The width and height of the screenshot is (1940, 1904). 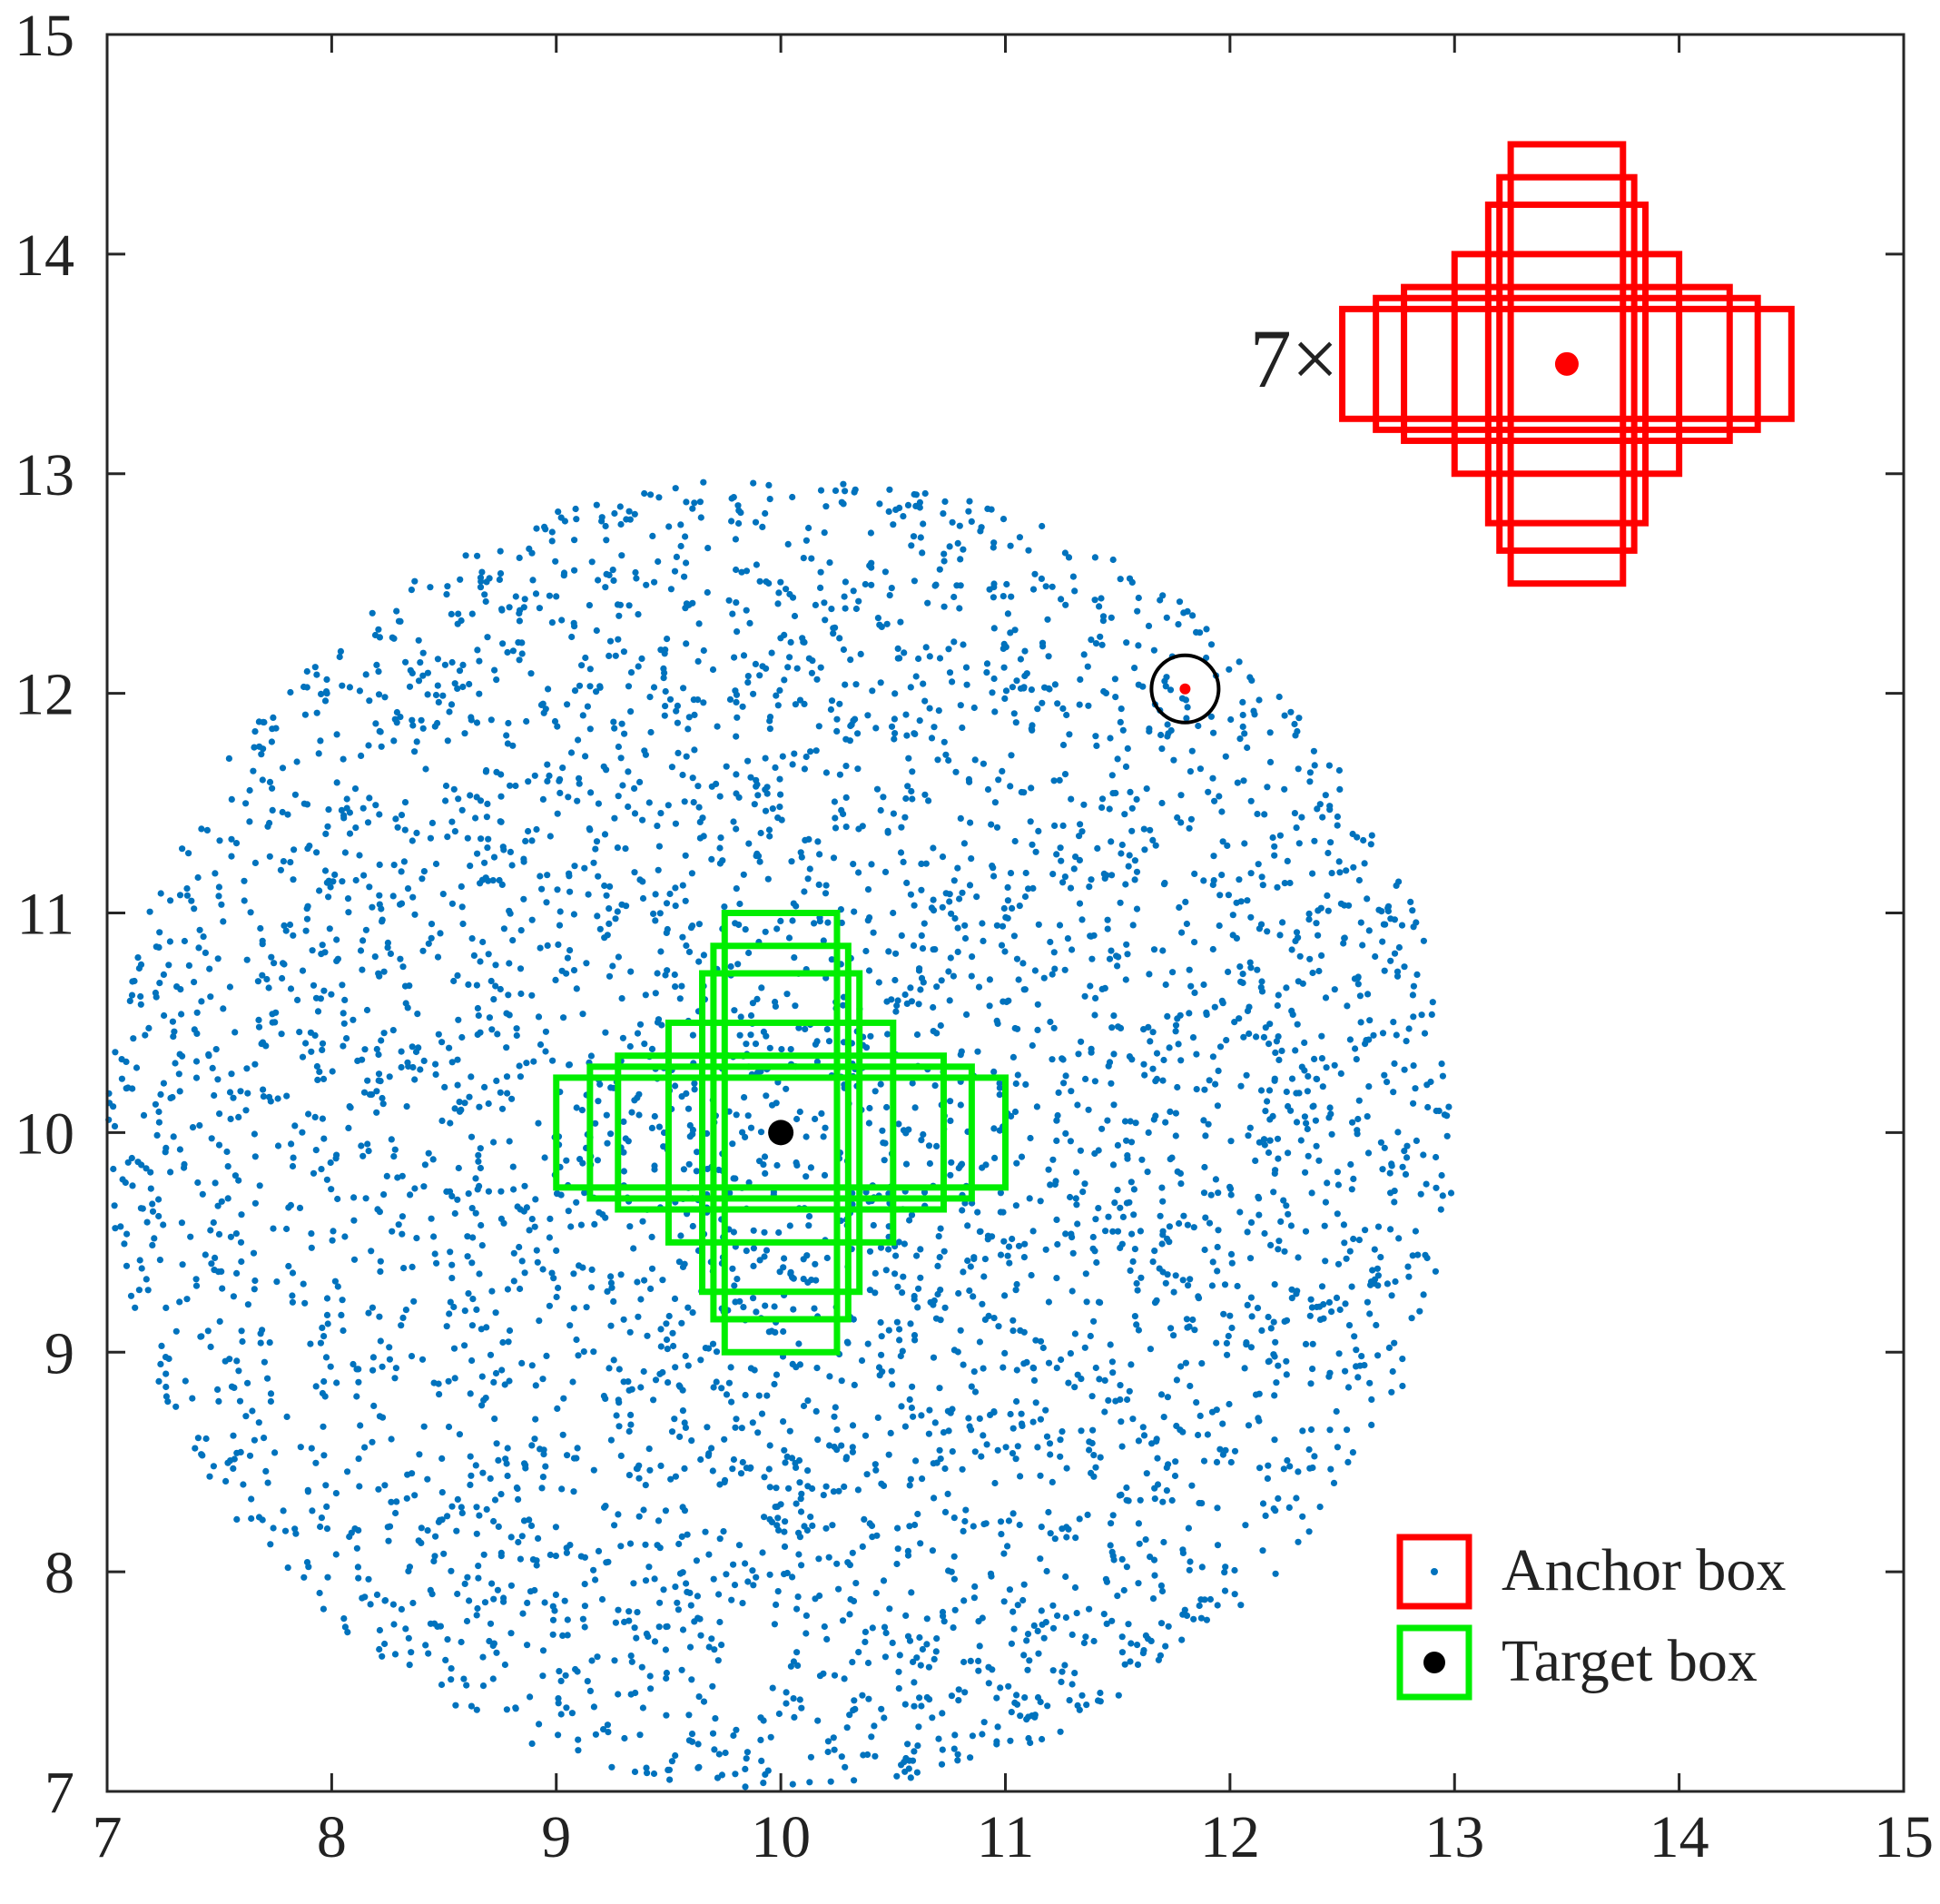 I want to click on x-tick-label: 12, so click(x=1230, y=1837).